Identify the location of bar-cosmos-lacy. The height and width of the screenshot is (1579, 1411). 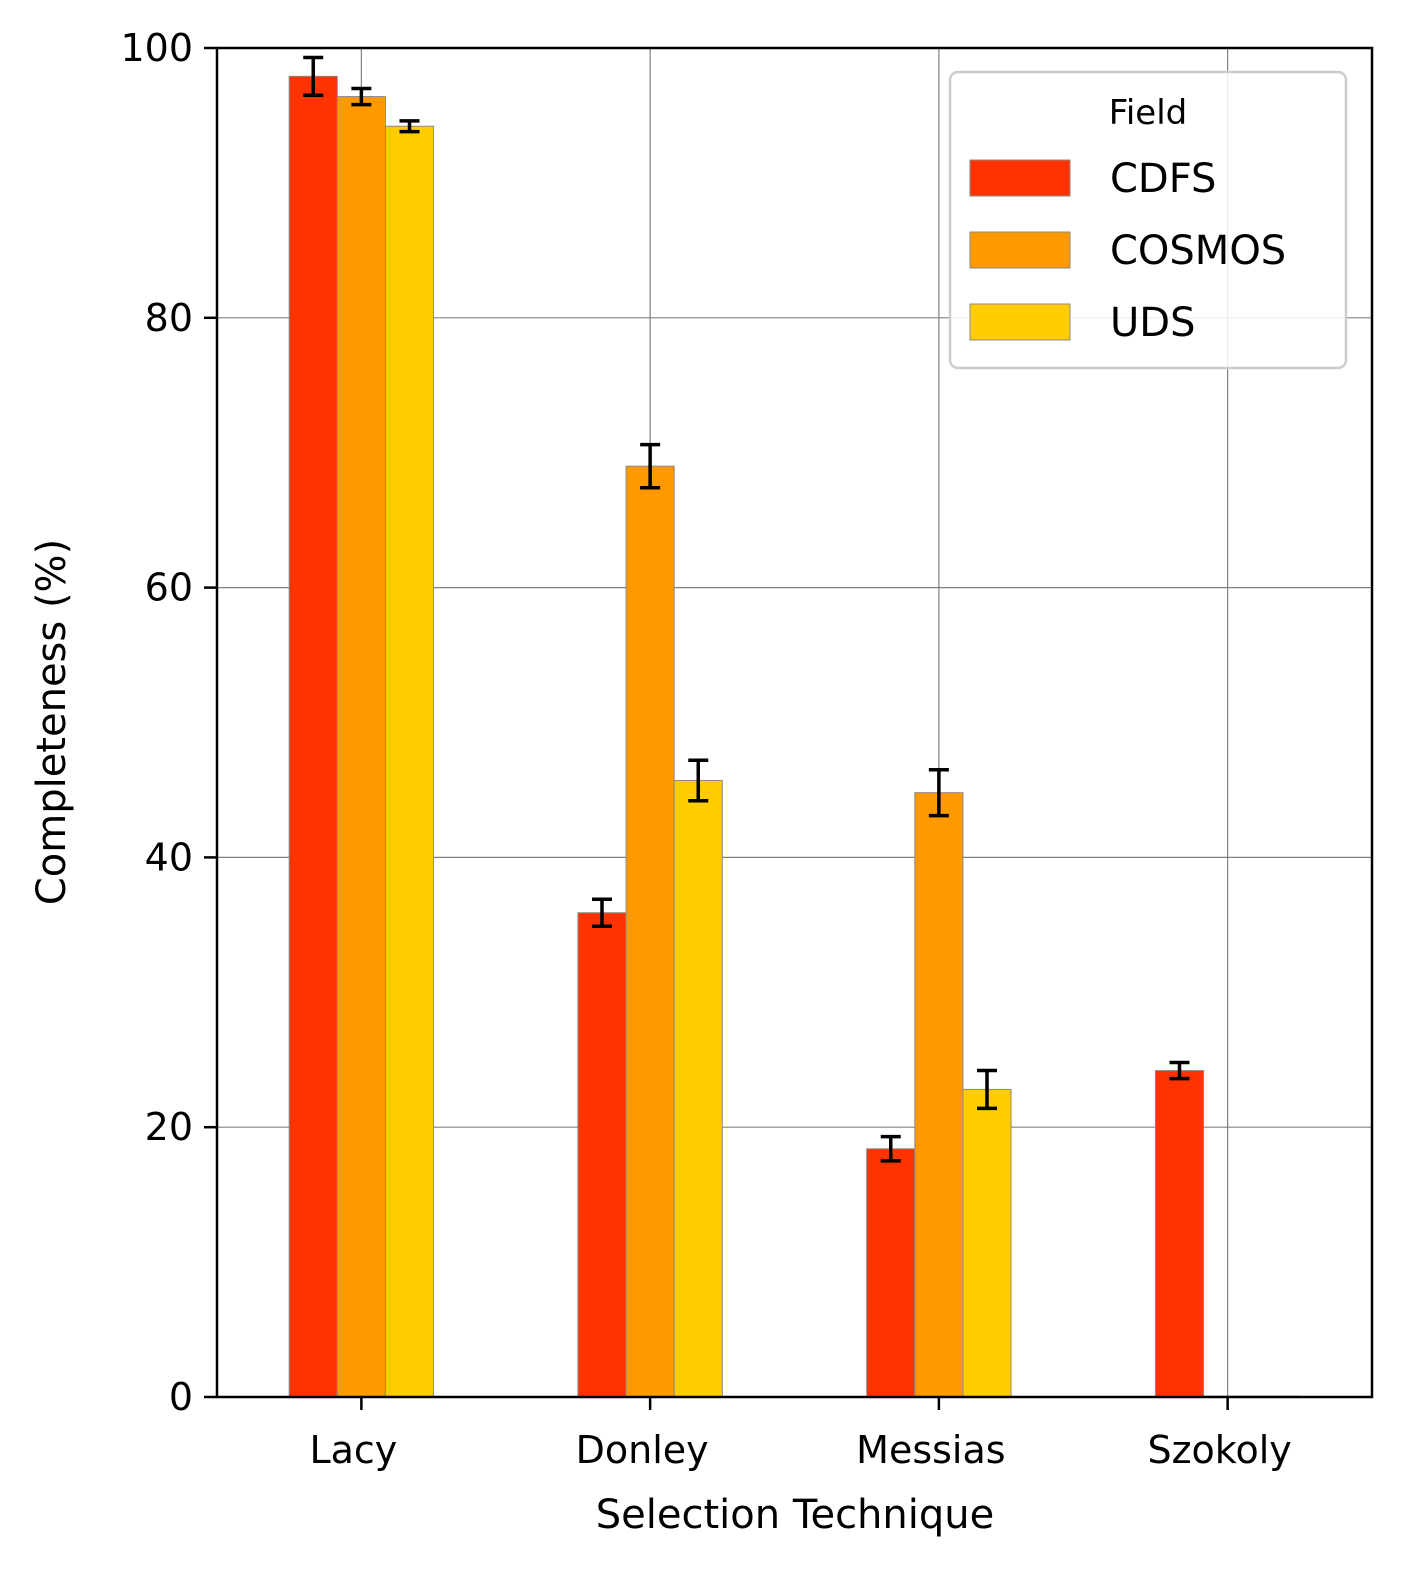
(361, 747).